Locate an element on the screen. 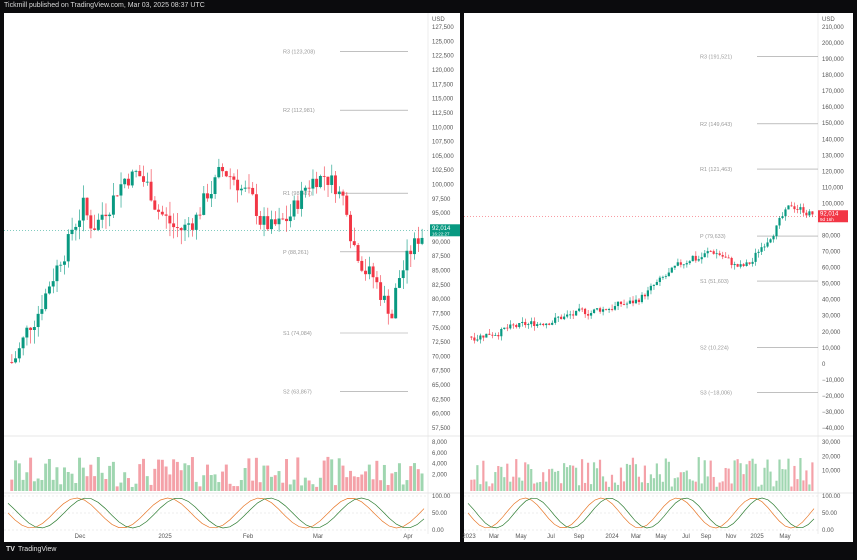  right-osc-line-k is located at coordinates (641, 513).